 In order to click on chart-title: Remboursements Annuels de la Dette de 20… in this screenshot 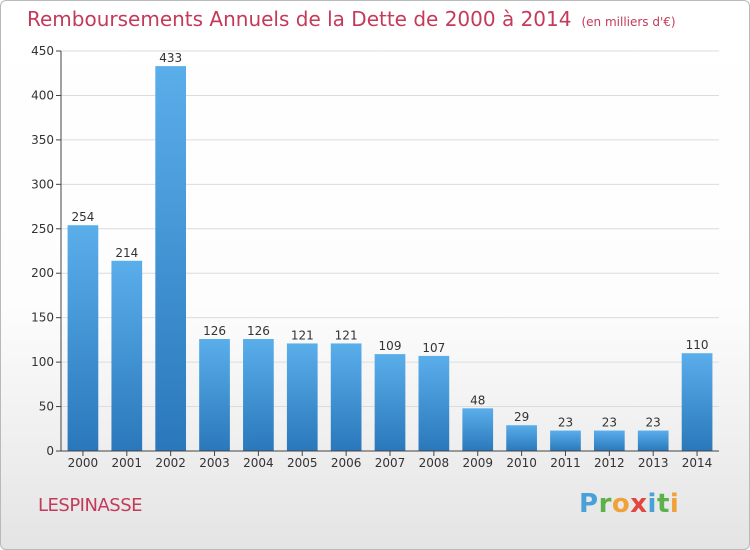, I will do `click(351, 19)`.